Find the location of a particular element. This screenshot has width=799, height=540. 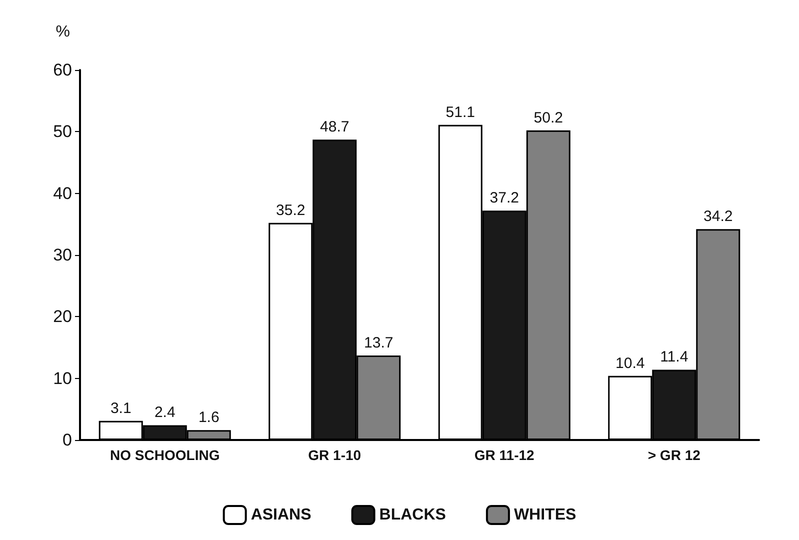

y-axis-title: % is located at coordinates (63, 32).